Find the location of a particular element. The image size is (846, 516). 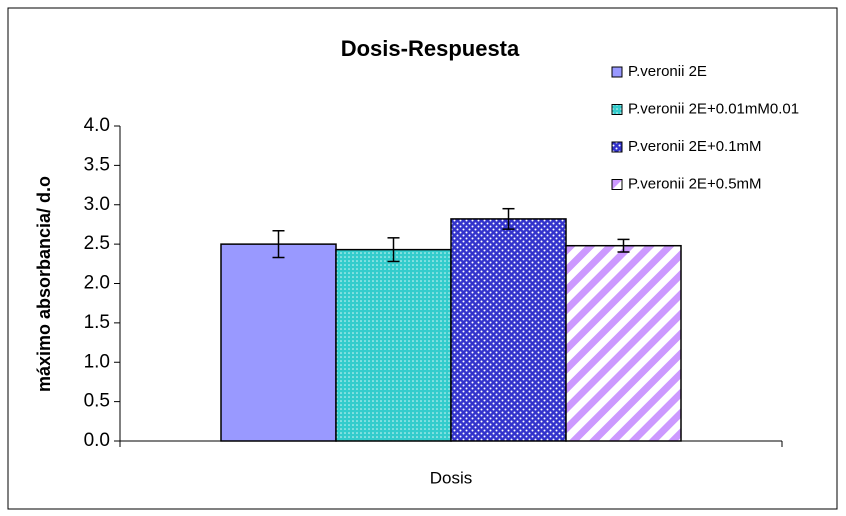

legend-label: P.veronii 2E+0.5mM is located at coordinates (695, 183).